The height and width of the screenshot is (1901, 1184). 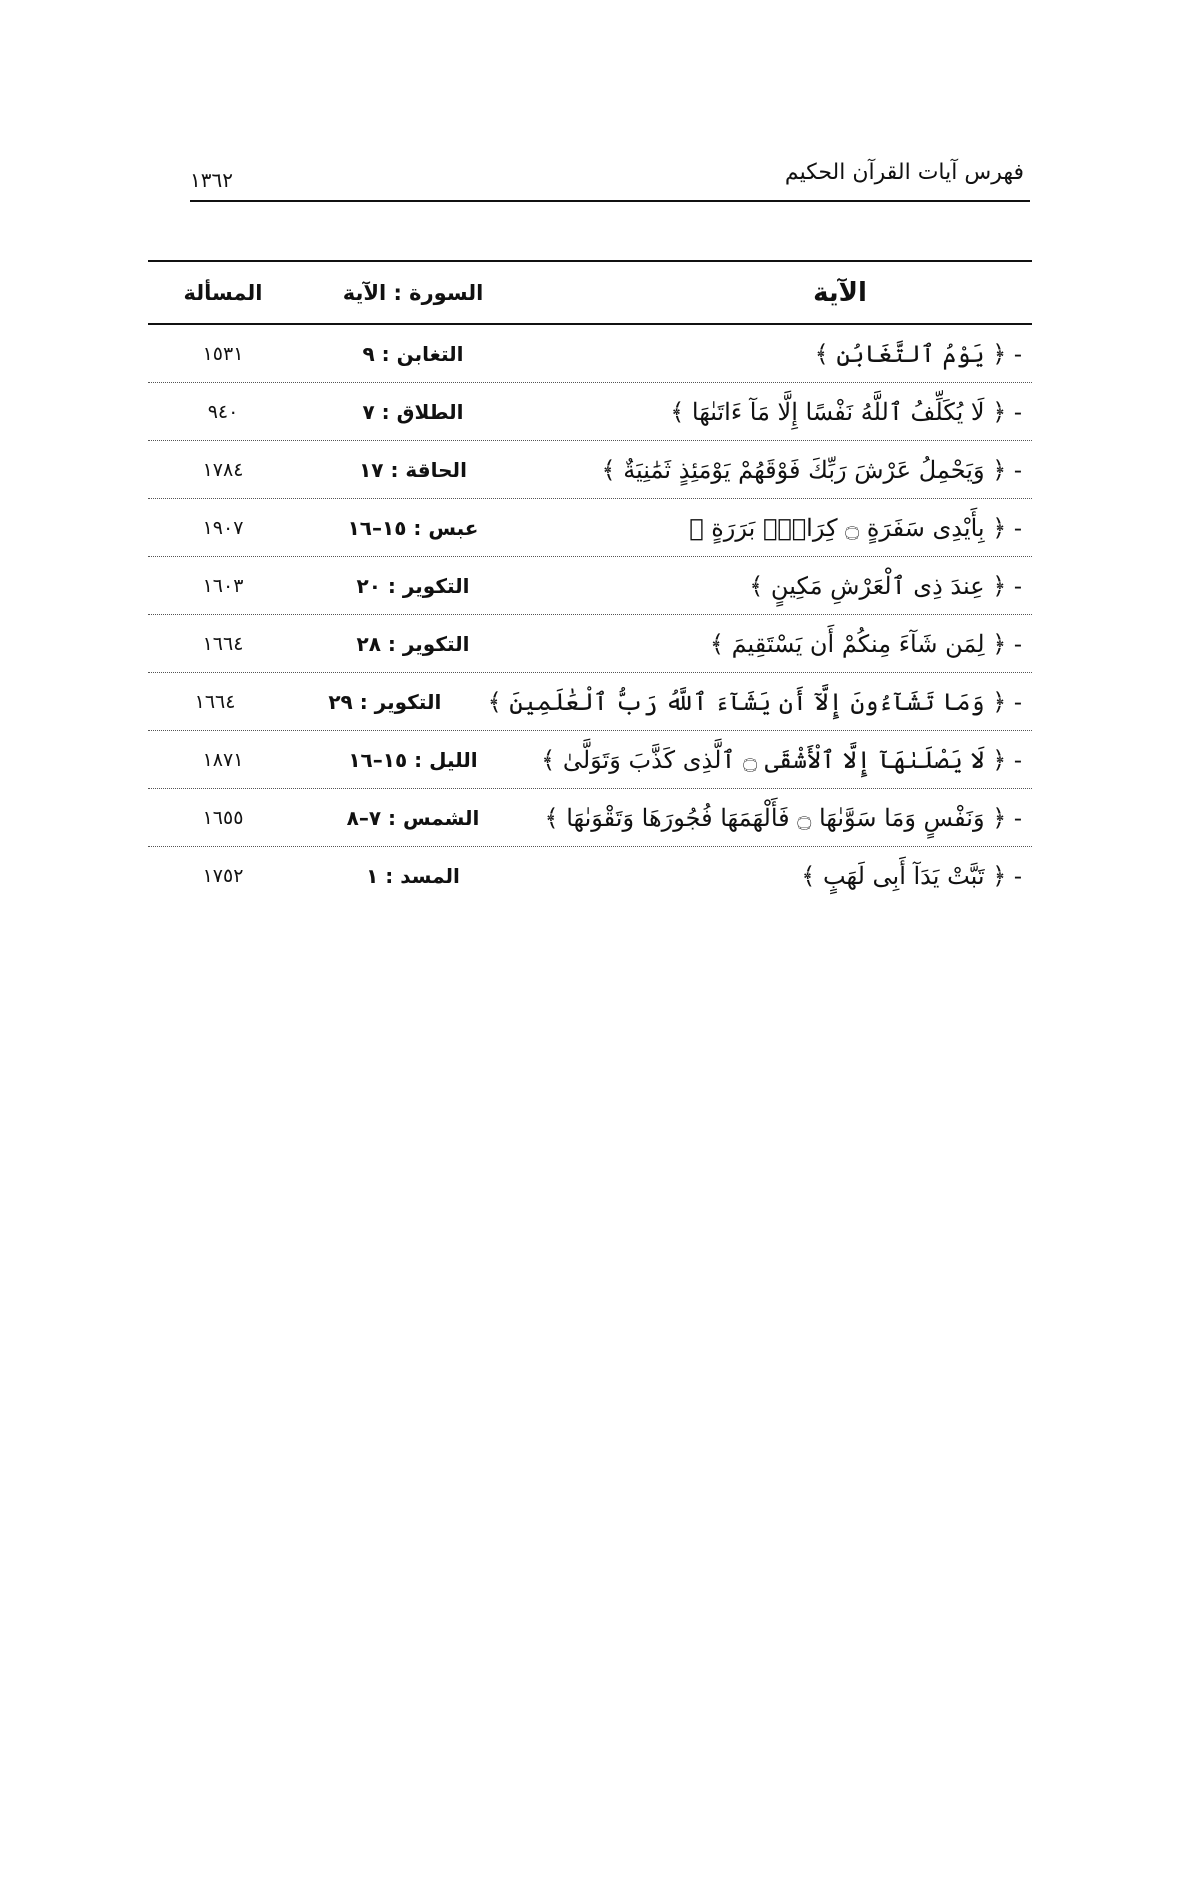 I want to click on column-header-issue: المسألة, so click(x=223, y=292).